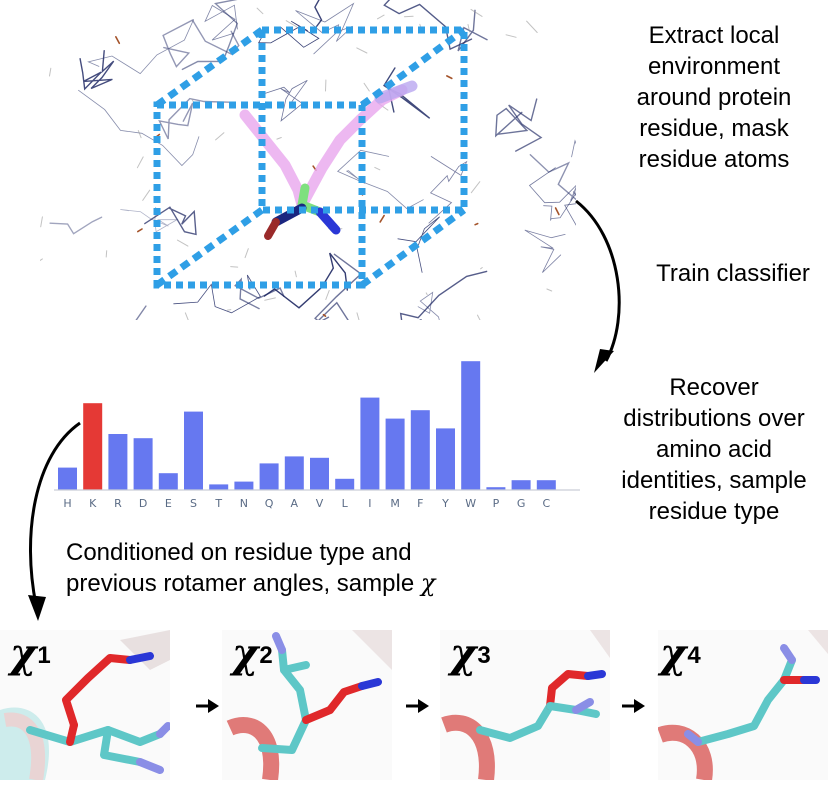  I want to click on chi-index: 2, so click(266, 655).